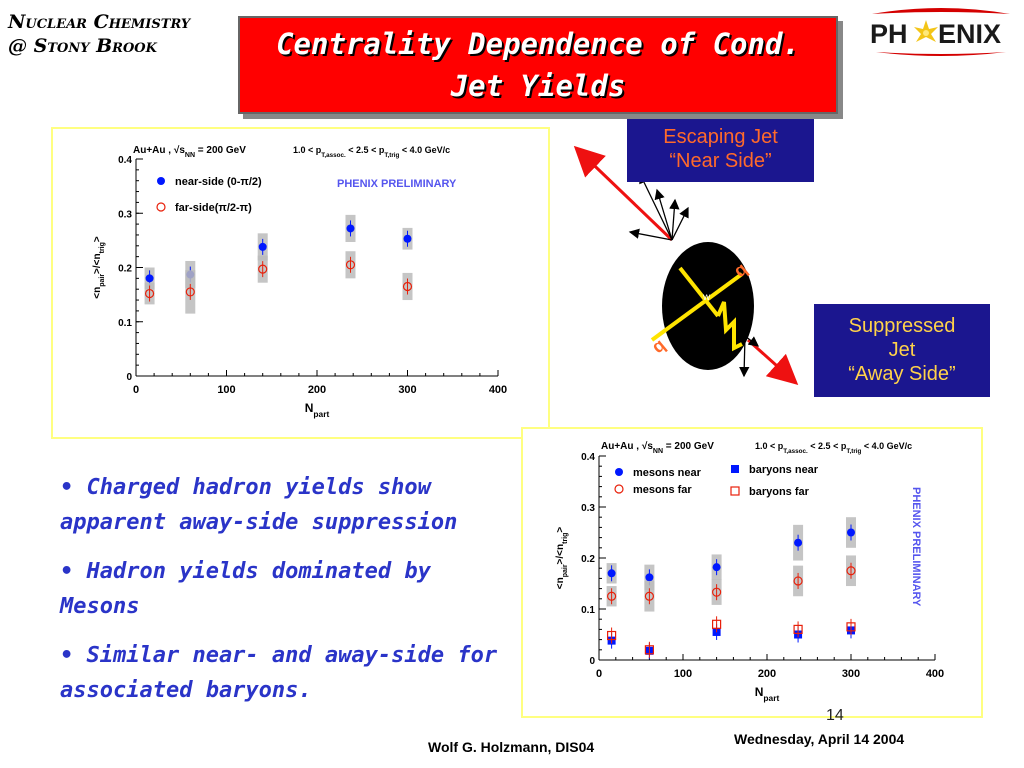 The image size is (1024, 768). Describe the element at coordinates (941, 11) in the screenshot. I see `logo-arc-top` at that location.